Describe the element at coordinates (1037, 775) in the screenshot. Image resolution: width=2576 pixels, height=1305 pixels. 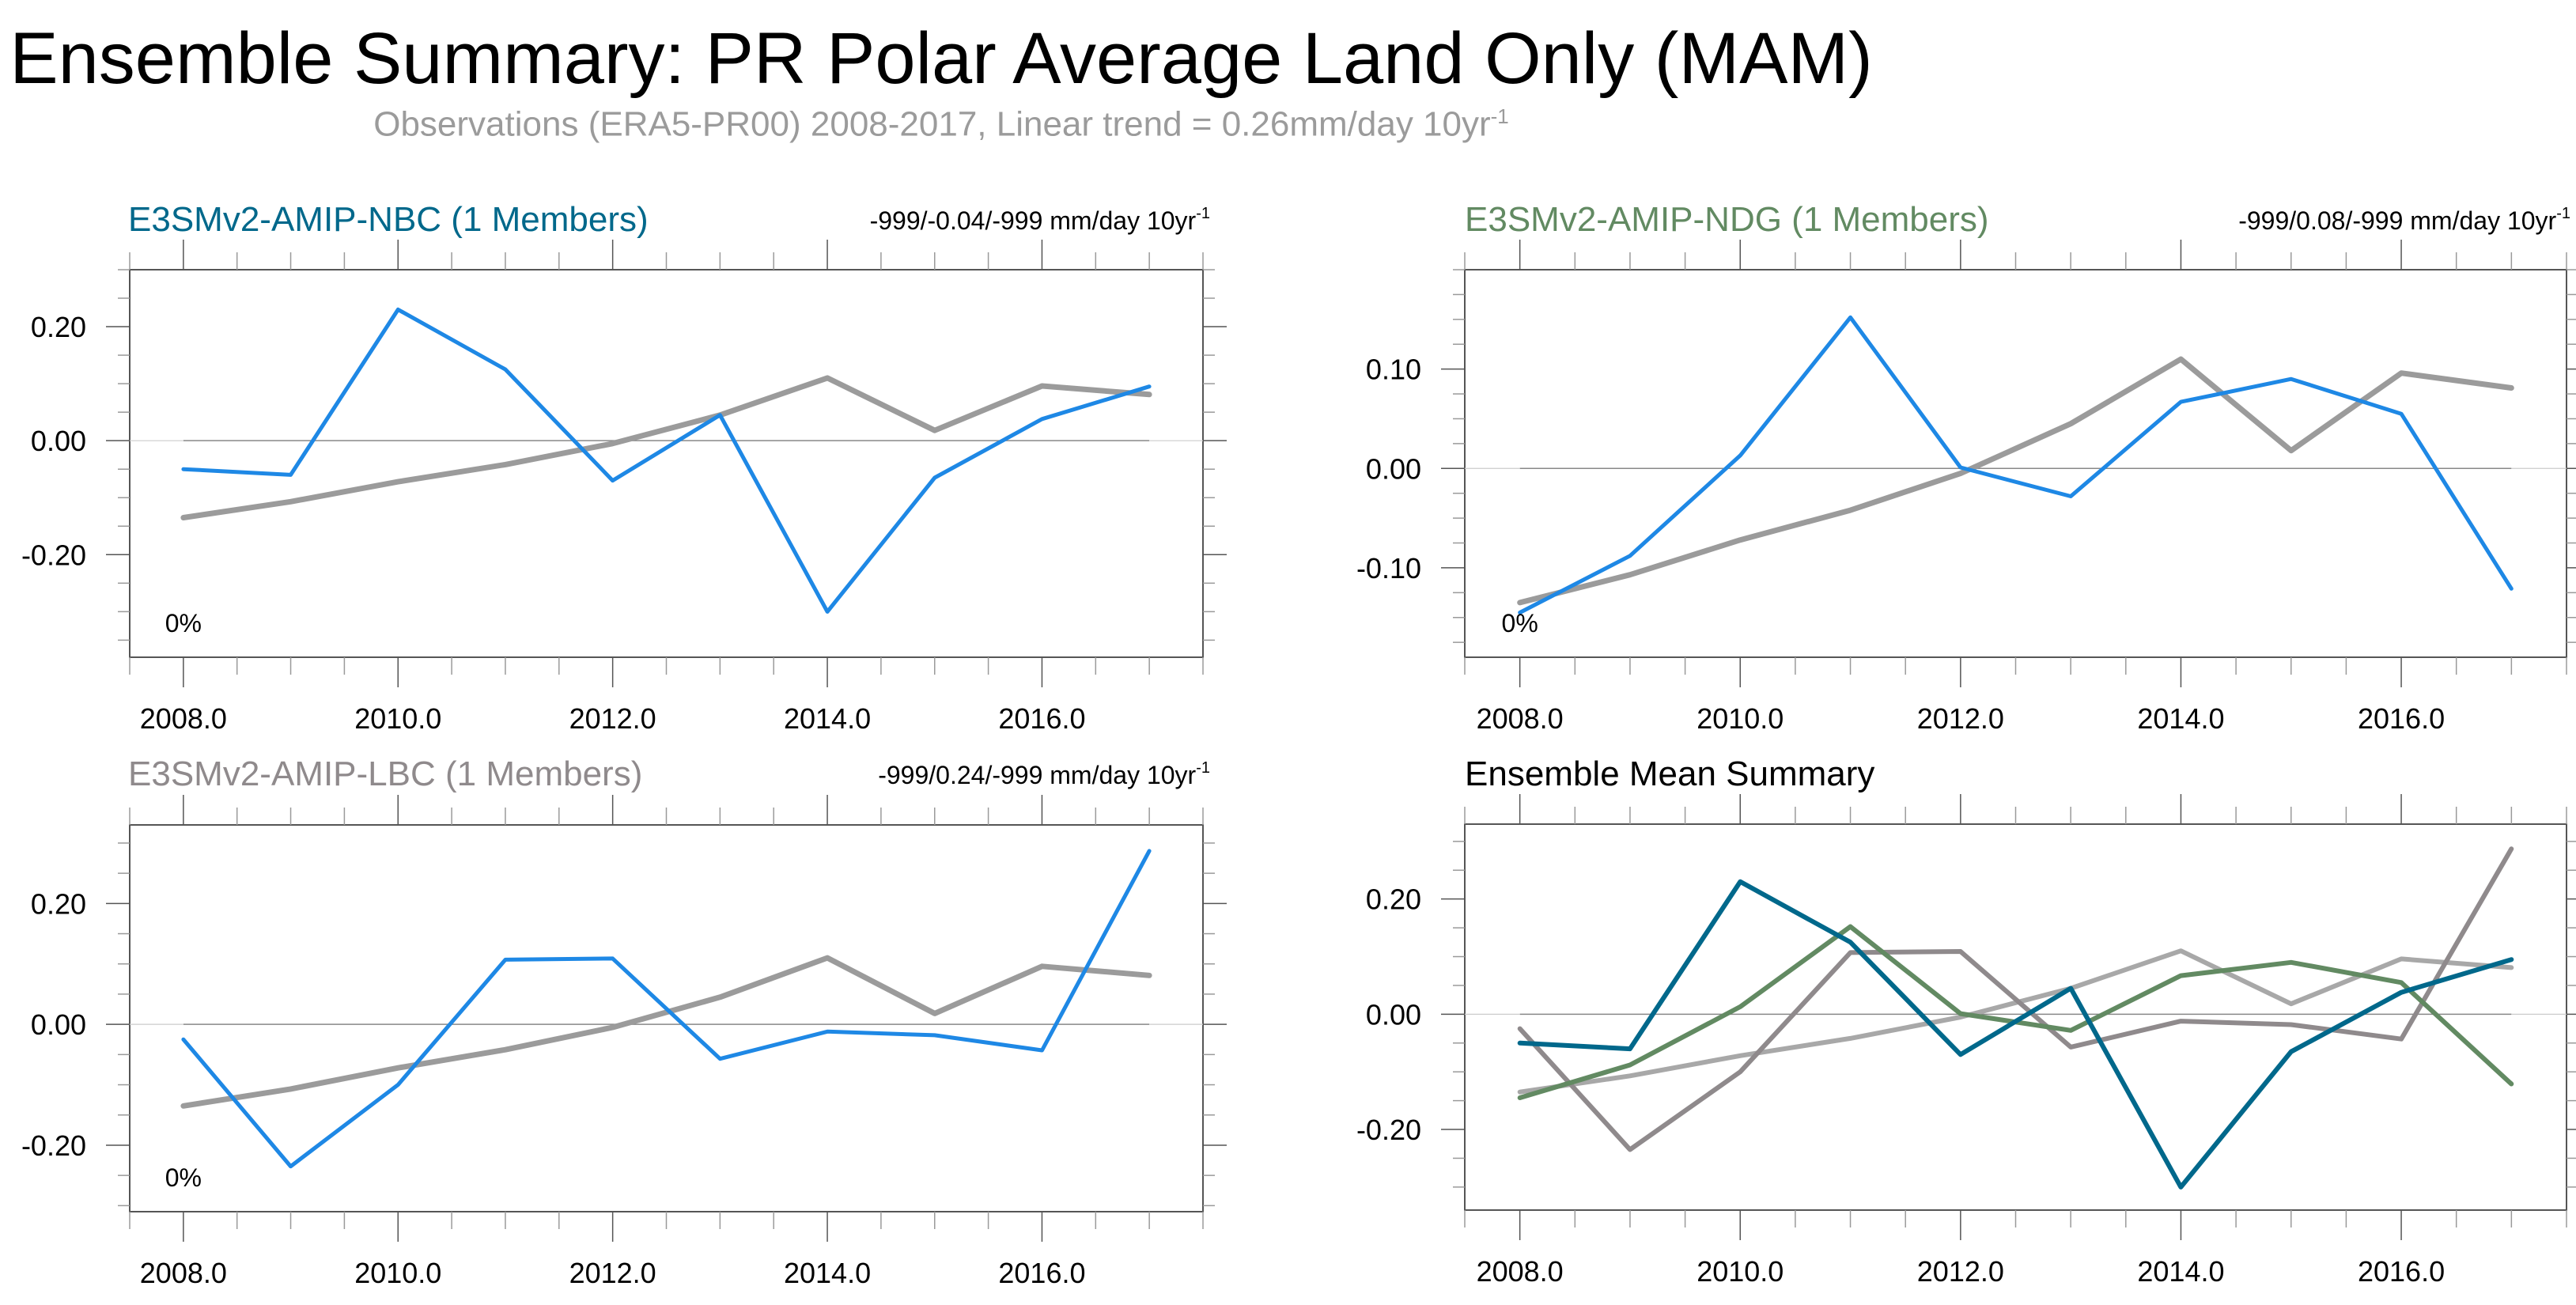
I see `trend-text: -999/0.24/-999 mm/day 10yr` at that location.